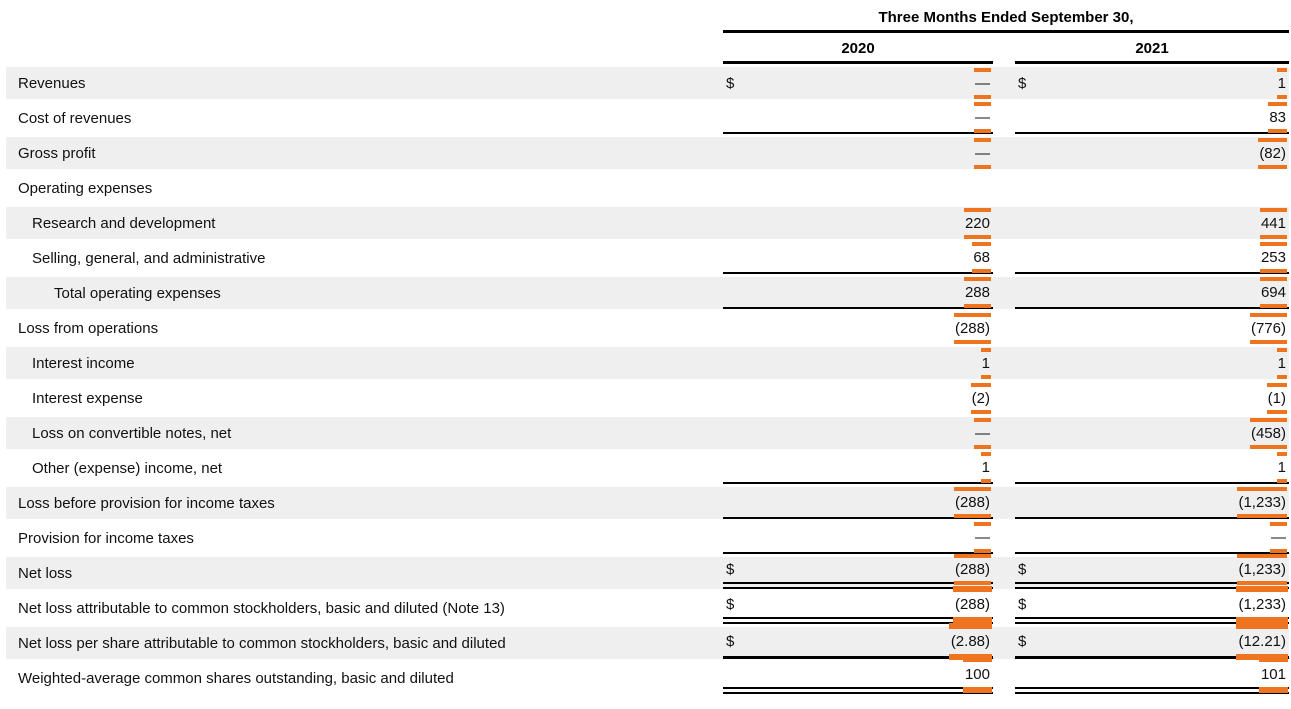 Image resolution: width=1291 pixels, height=709 pixels. Describe the element at coordinates (1152, 502) in the screenshot. I see `cell-2021: (1,233)` at that location.